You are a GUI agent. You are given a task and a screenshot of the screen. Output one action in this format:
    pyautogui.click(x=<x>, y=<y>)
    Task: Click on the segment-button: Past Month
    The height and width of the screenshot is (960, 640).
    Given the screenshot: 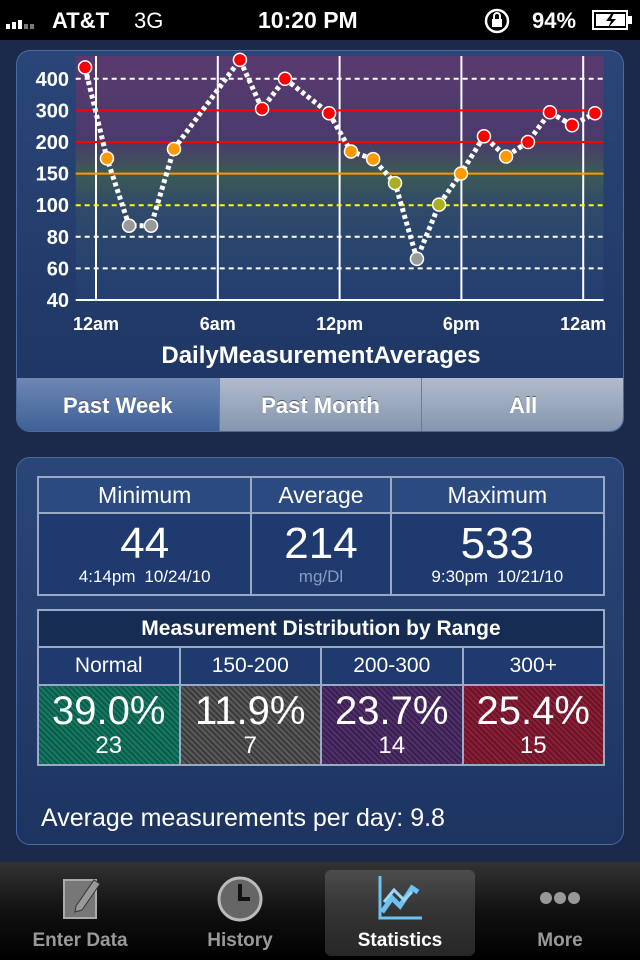 What is the action you would take?
    pyautogui.click(x=321, y=404)
    